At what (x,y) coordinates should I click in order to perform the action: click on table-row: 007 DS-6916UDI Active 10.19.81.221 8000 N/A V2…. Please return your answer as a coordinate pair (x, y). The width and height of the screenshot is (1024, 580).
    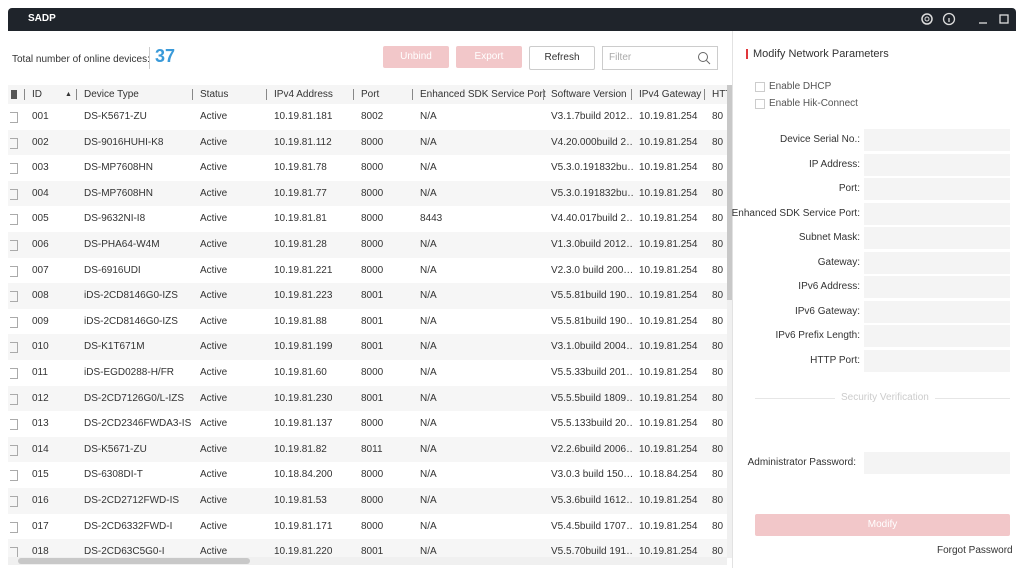
    Looking at the image, I should click on (367, 270).